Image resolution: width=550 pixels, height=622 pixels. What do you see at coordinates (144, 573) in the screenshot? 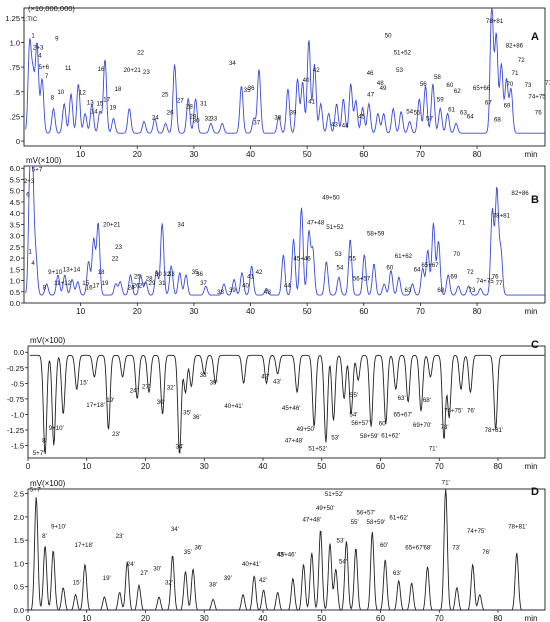
I see `peak-label: 27'` at bounding box center [144, 573].